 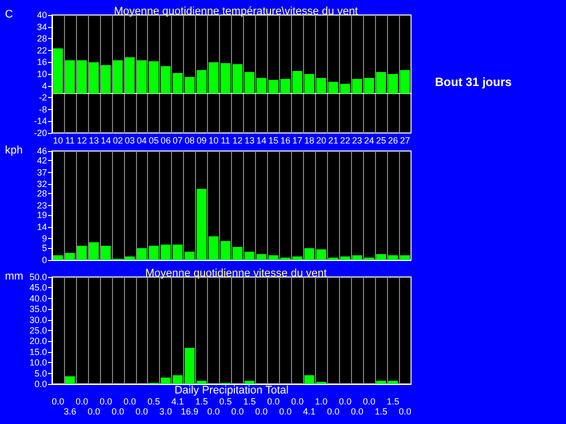 What do you see at coordinates (40, 121) in the screenshot?
I see `y-tick-label: -14` at bounding box center [40, 121].